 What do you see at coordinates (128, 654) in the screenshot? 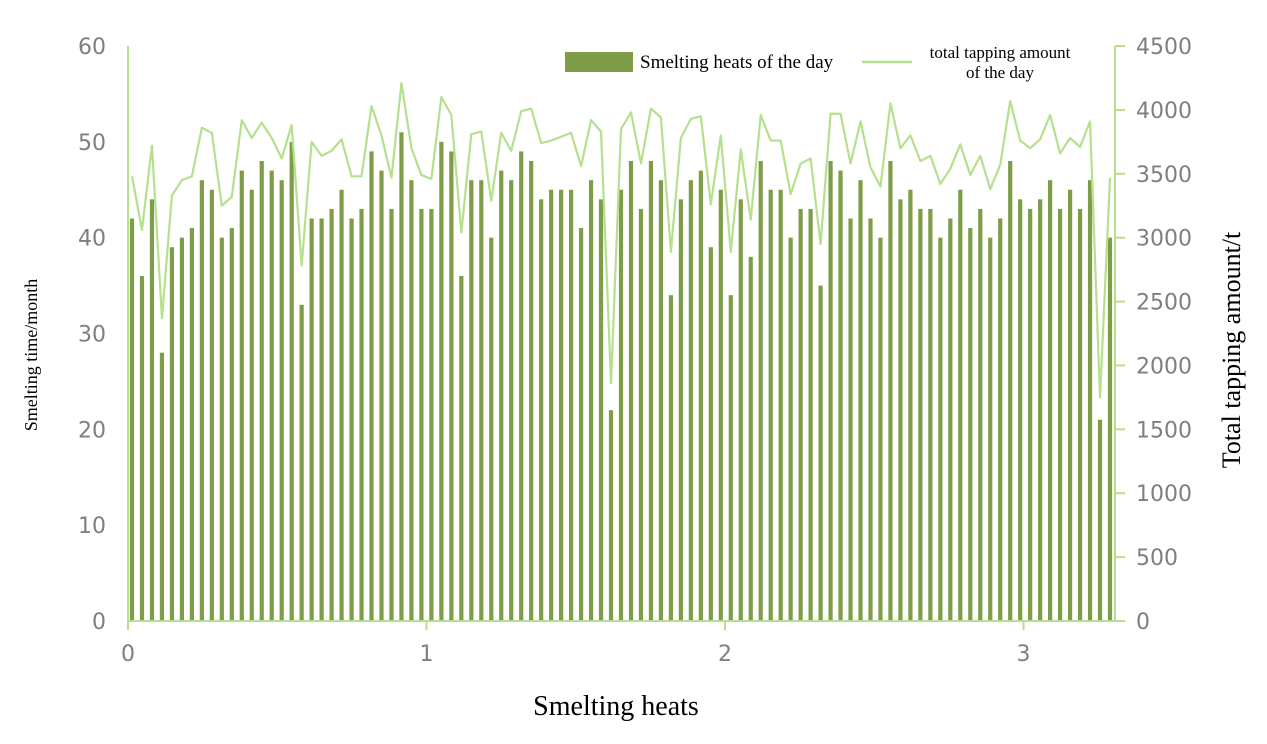
I see `x-tick-label: 0` at bounding box center [128, 654].